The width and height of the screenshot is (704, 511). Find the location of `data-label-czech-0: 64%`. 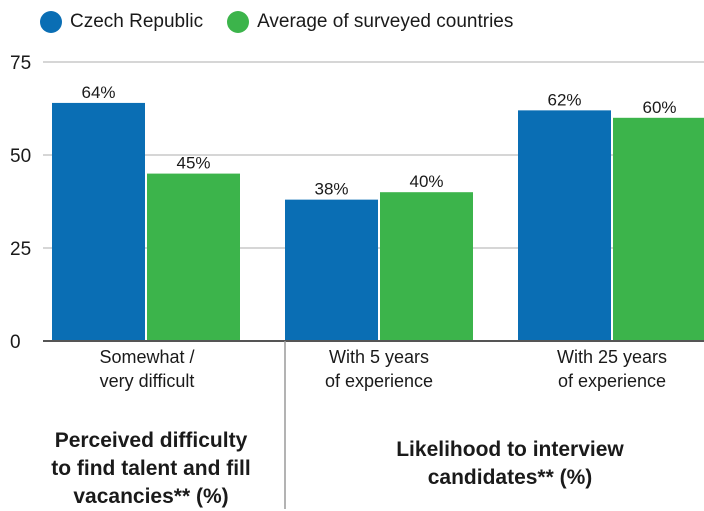

data-label-czech-0: 64% is located at coordinates (98, 92).